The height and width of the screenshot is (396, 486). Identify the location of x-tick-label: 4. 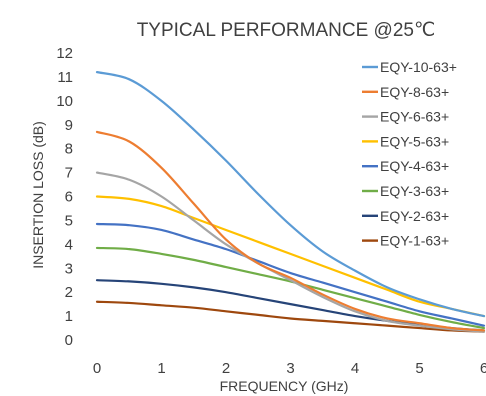
(355, 368).